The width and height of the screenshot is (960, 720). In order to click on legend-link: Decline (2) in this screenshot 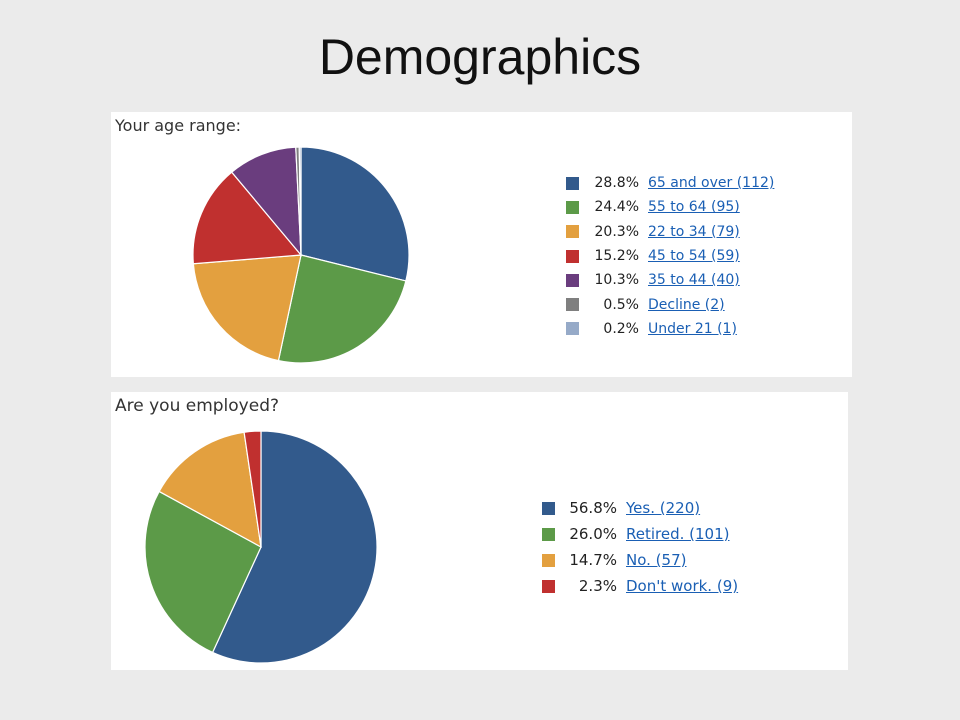, I will do `click(686, 304)`.